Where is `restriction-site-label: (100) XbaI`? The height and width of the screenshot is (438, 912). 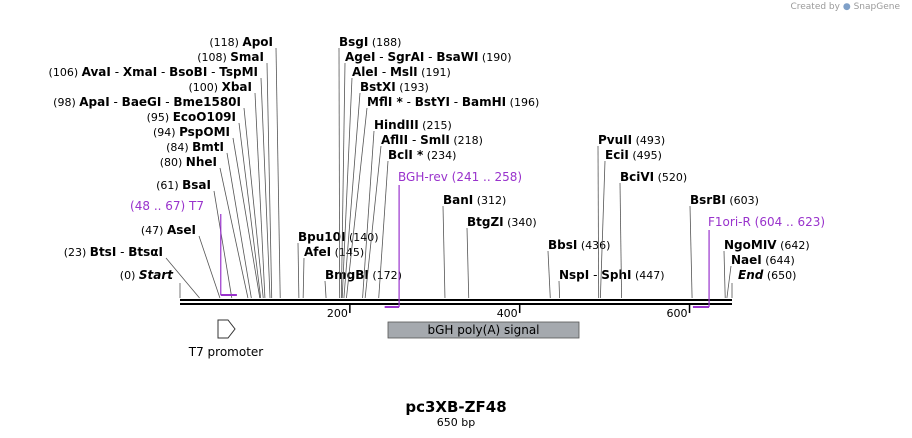
restriction-site-label: (100) XbaI is located at coordinates (220, 87).